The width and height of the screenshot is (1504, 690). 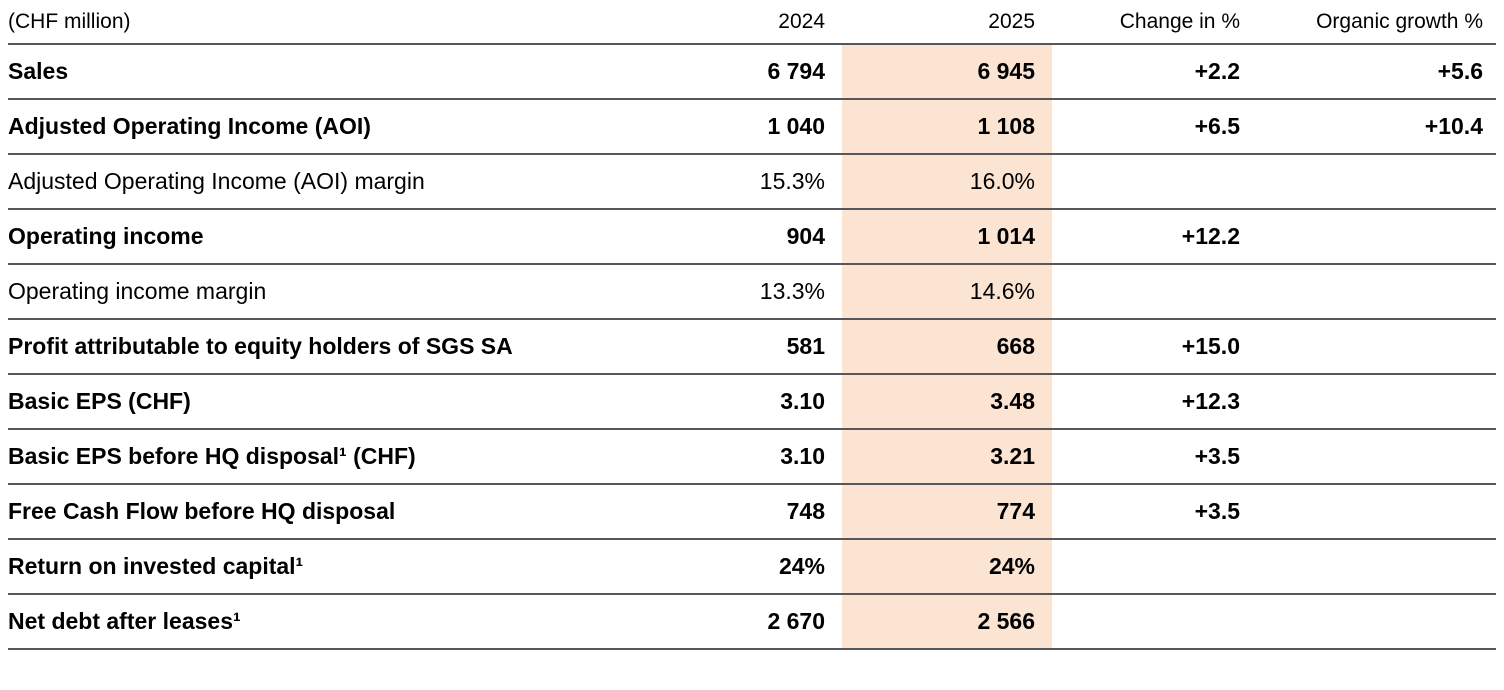 What do you see at coordinates (307, 456) in the screenshot?
I see `row-label: Basic EPS before HQ disposal¹ (CHF)` at bounding box center [307, 456].